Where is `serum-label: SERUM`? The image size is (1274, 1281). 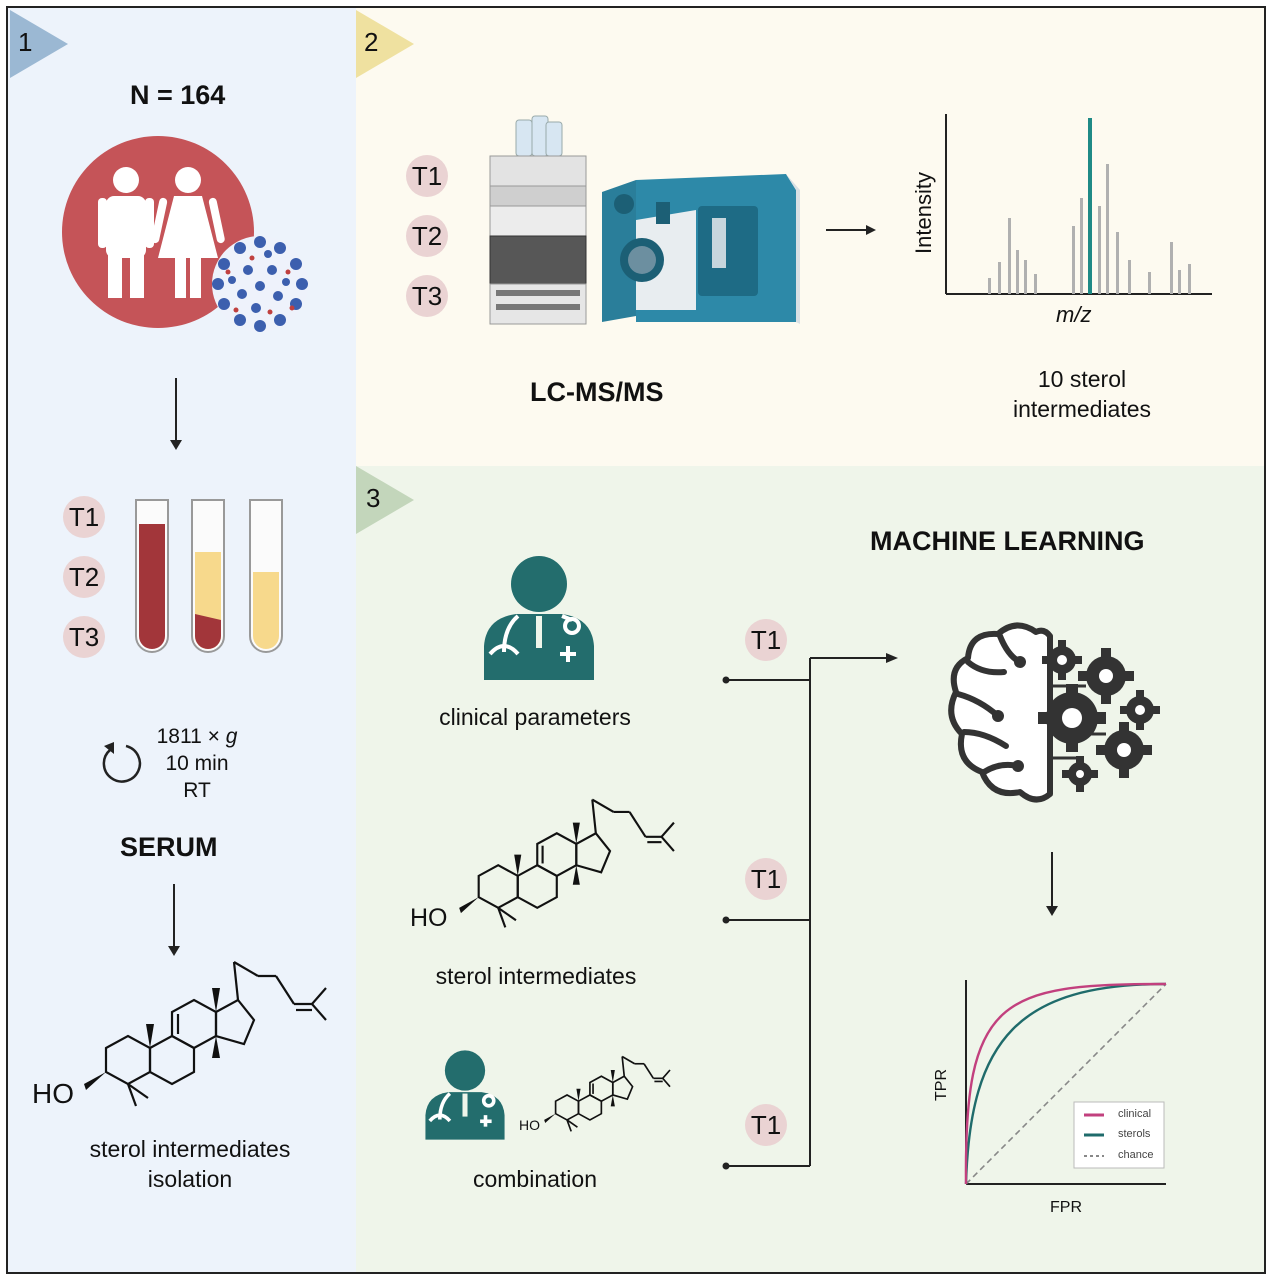
serum-label: SERUM is located at coordinates (169, 847).